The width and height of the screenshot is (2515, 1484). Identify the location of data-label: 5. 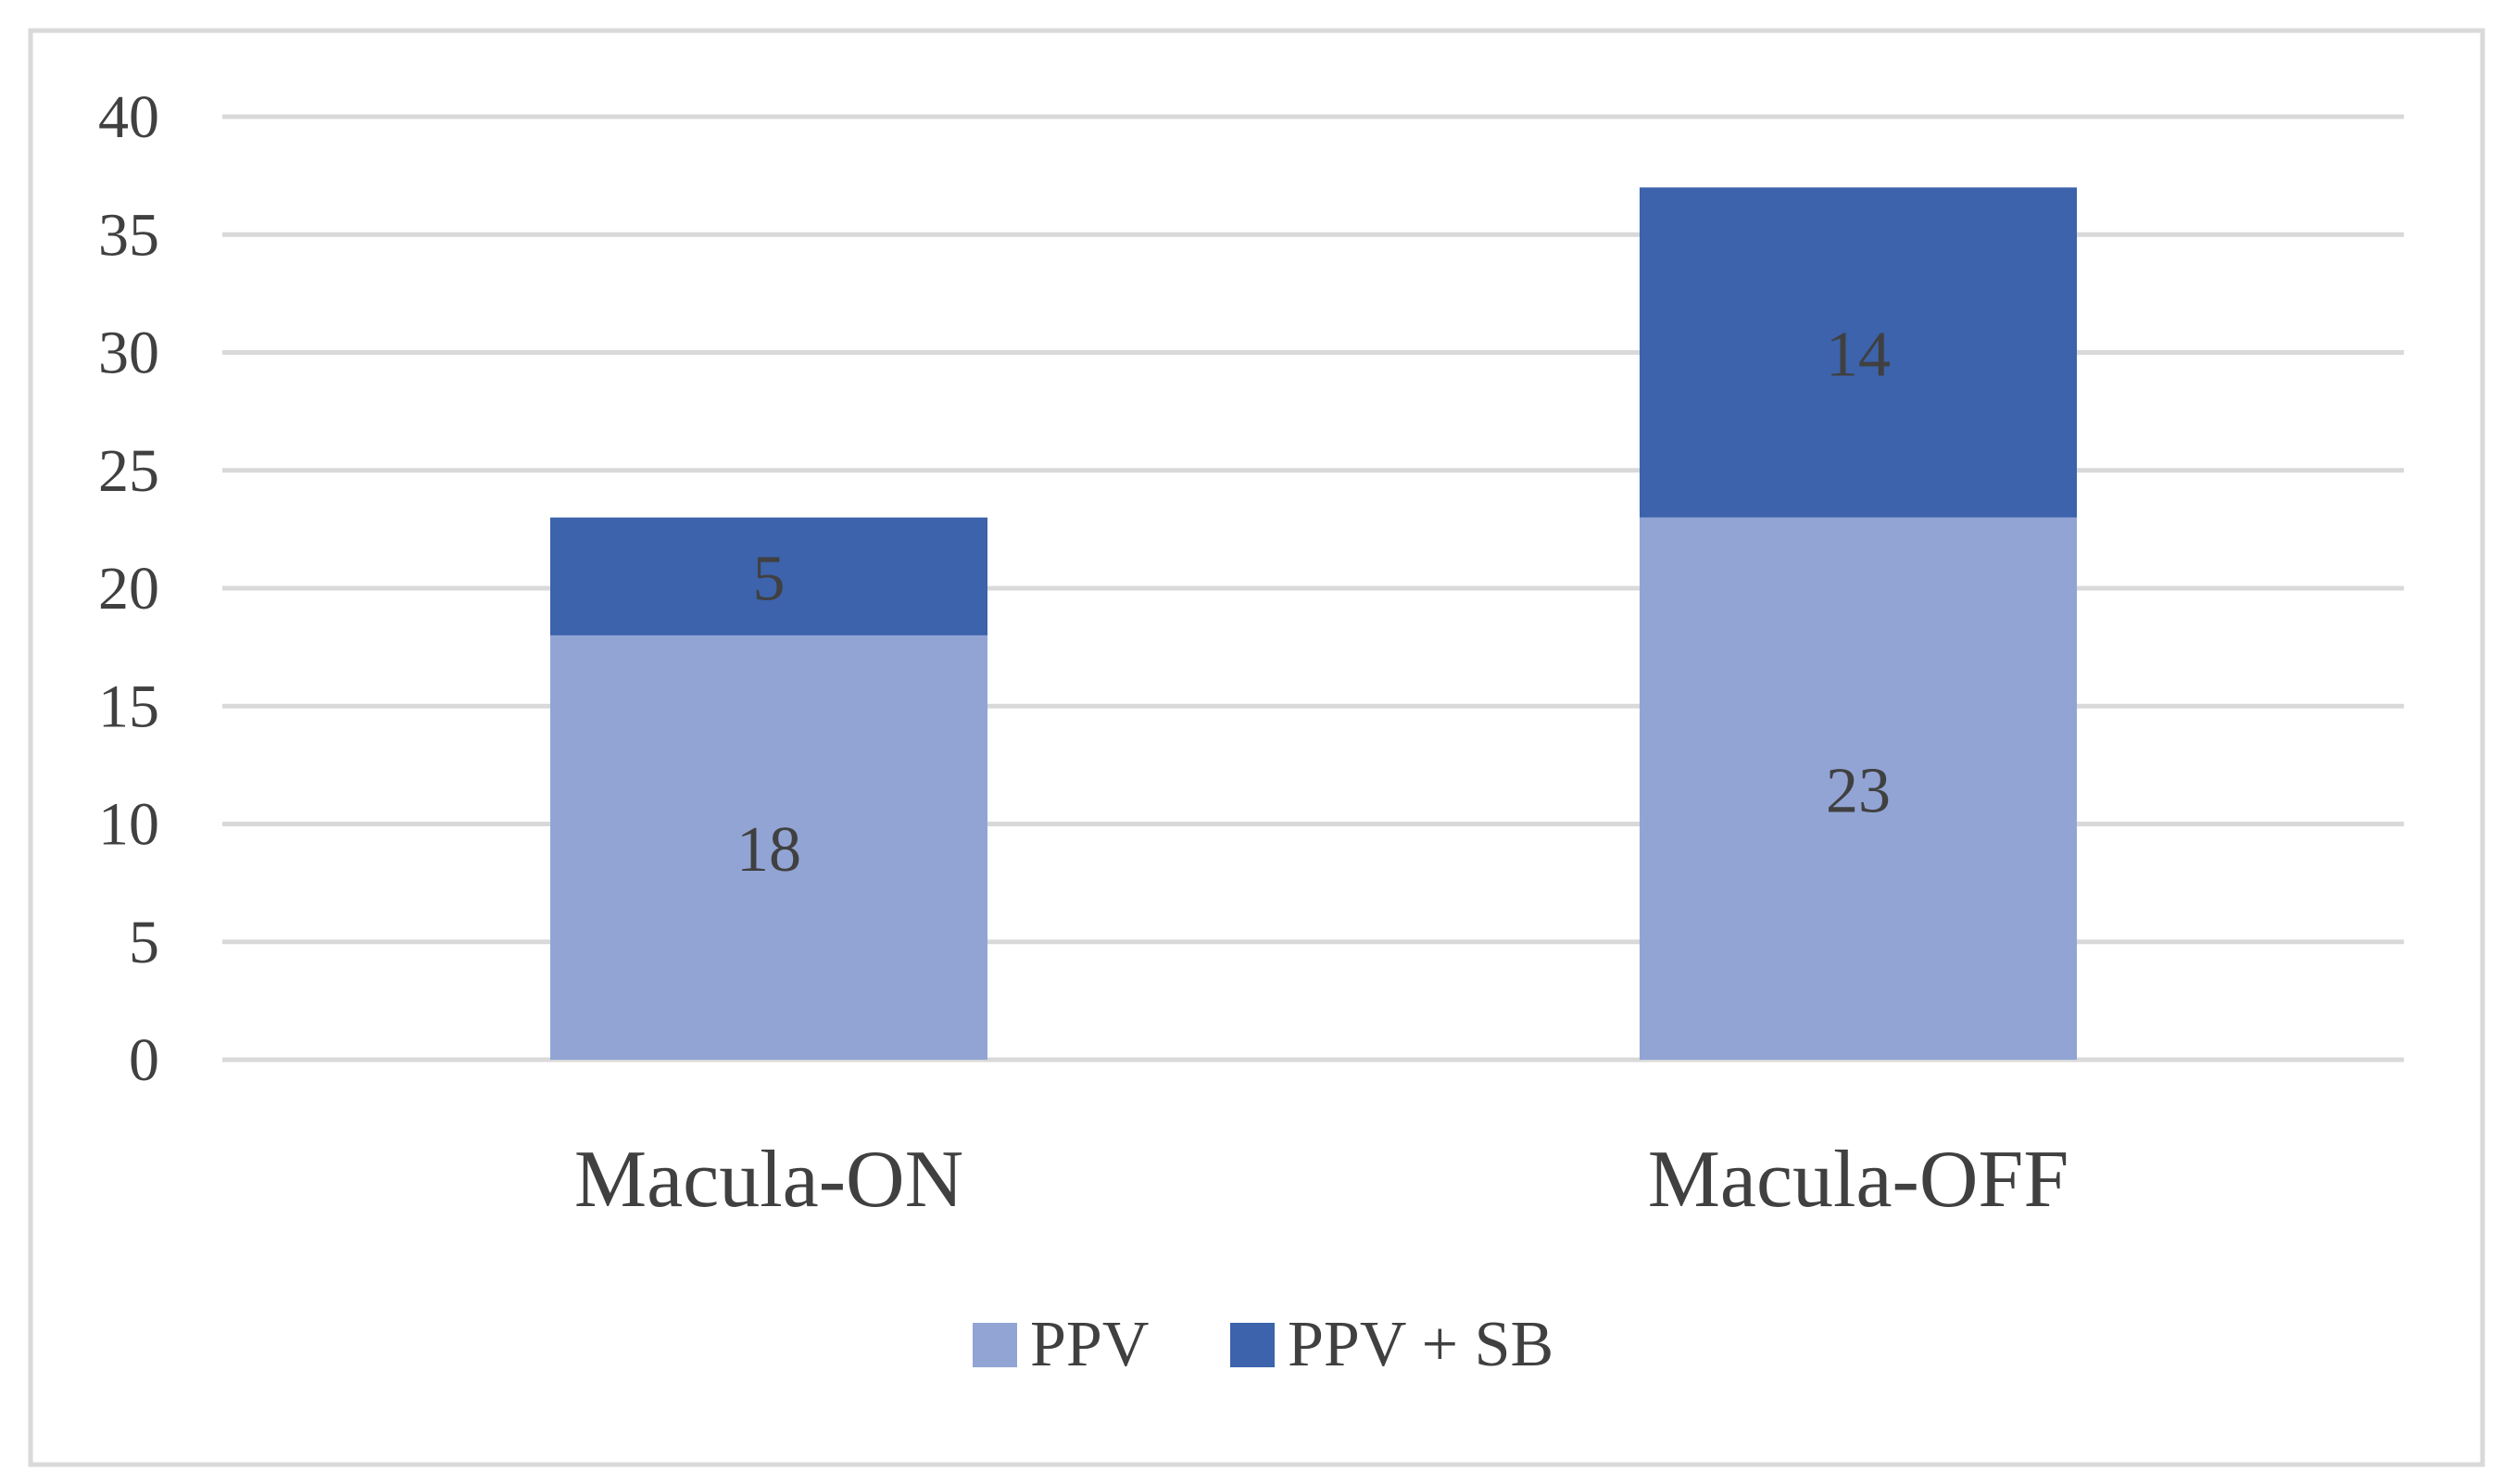
(769, 578).